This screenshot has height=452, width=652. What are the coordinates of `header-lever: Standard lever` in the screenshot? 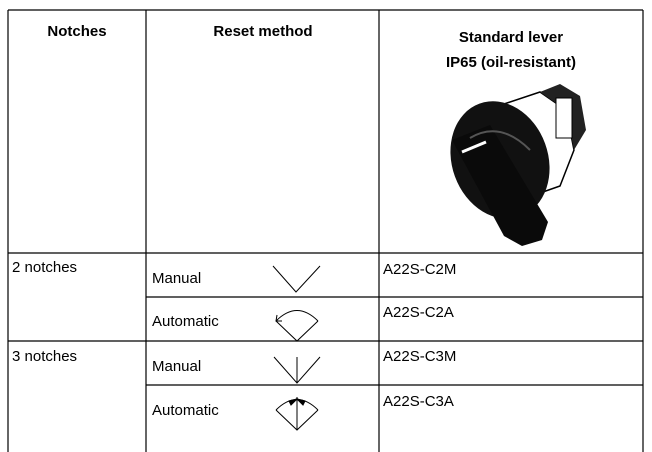 It's located at (511, 37).